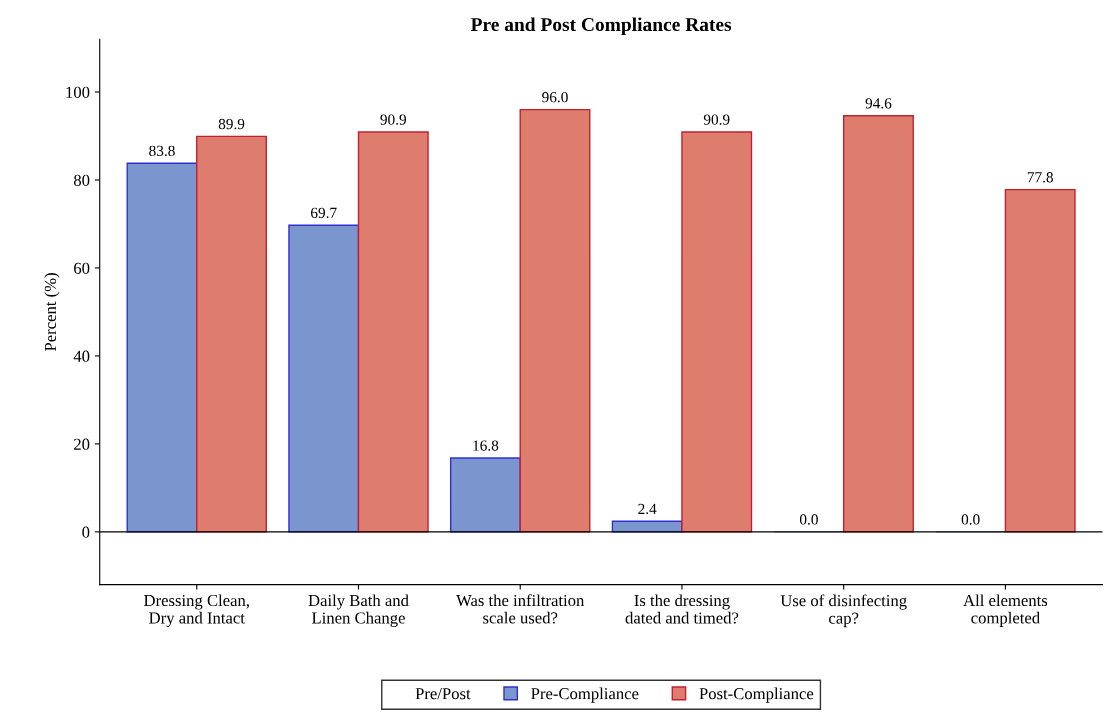 This screenshot has width=1108, height=713. Describe the element at coordinates (1005, 610) in the screenshot. I see `x-tick-label: All elements completed` at that location.